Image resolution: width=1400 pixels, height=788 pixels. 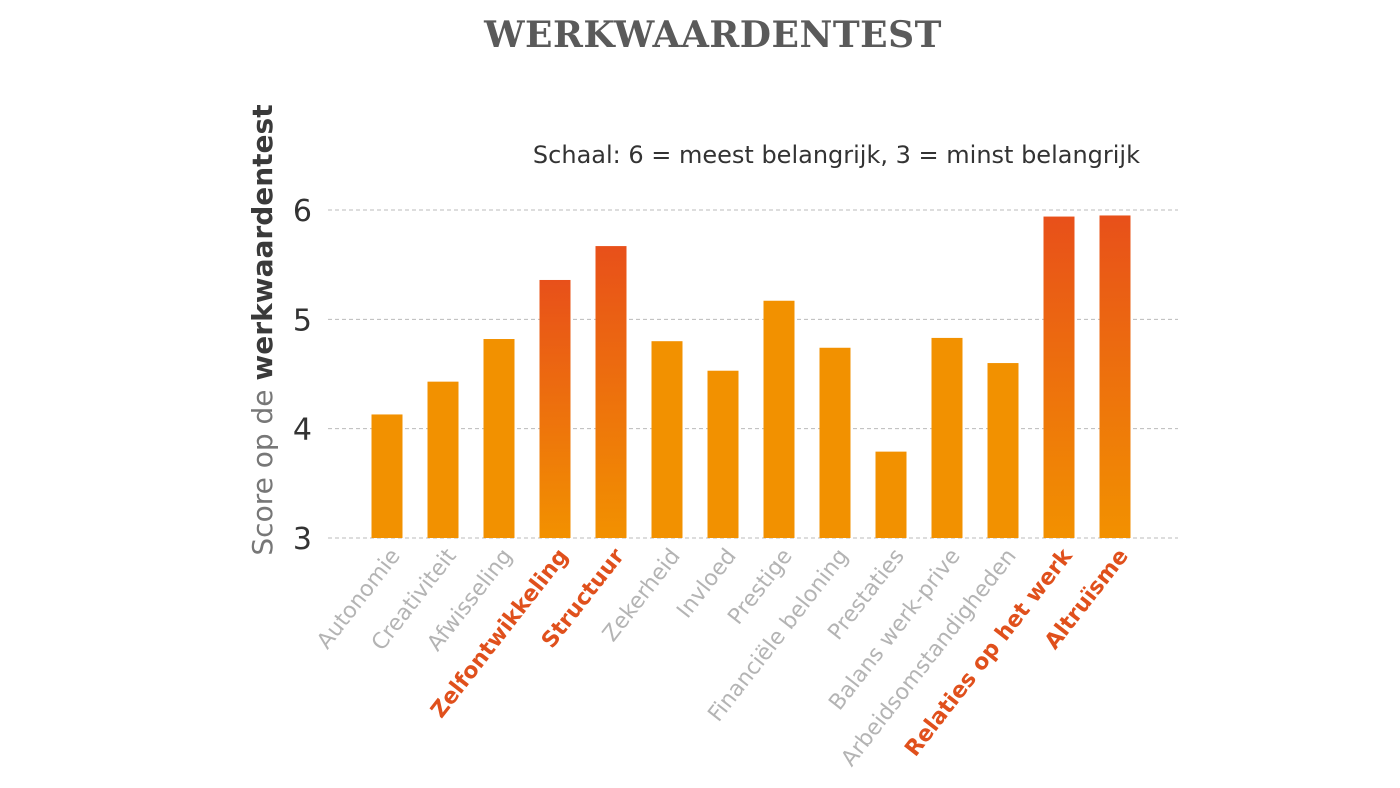 I want to click on y-axis-label: Score op de werkwaardentest, so click(x=262, y=329).